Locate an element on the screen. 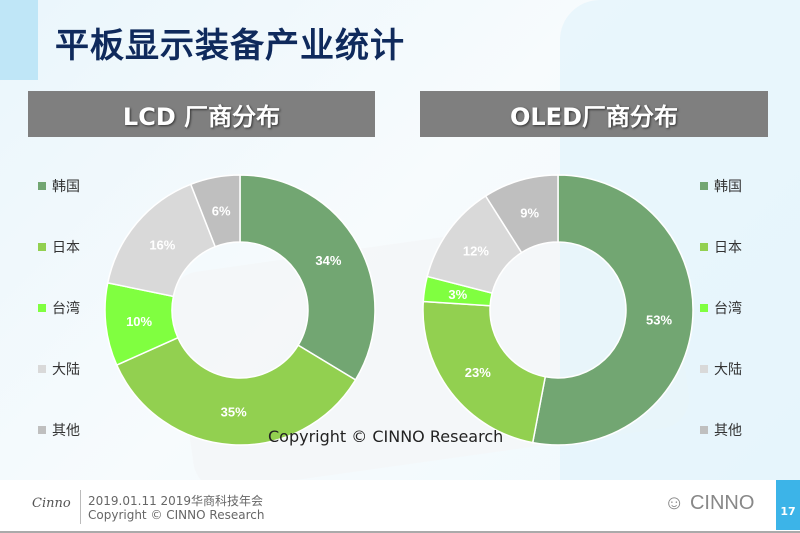 The image size is (800, 533). data-label: 23% is located at coordinates (478, 372).